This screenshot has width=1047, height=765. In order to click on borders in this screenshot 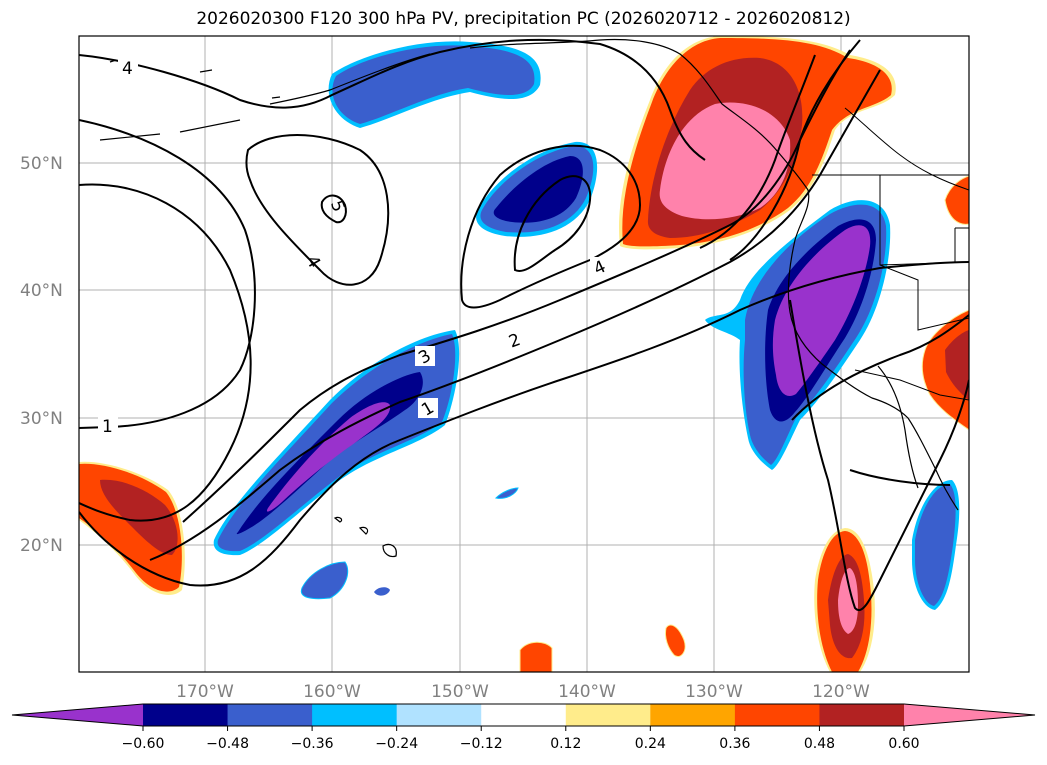, I will do `click(890, 254)`.